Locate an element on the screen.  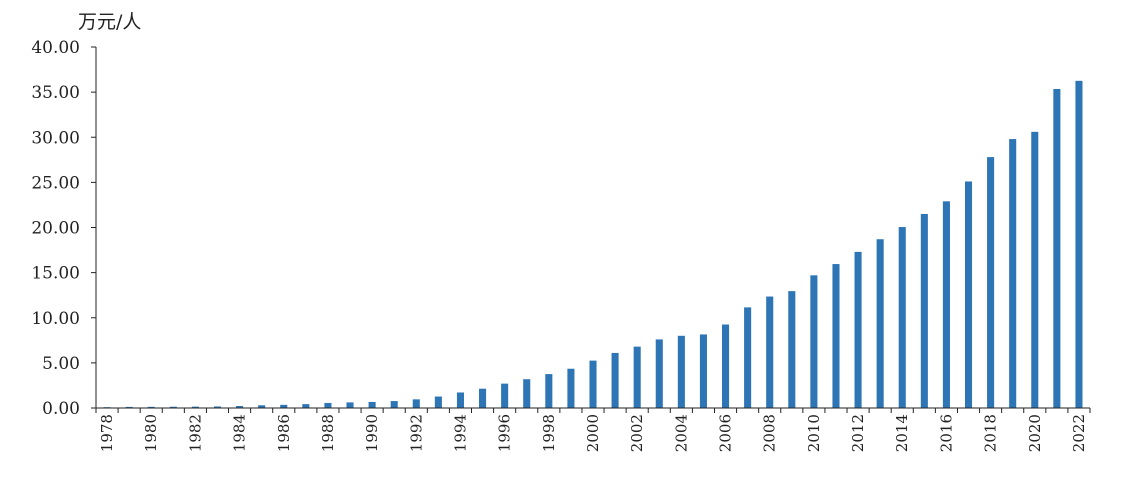
bar-2012 is located at coordinates (858, 329).